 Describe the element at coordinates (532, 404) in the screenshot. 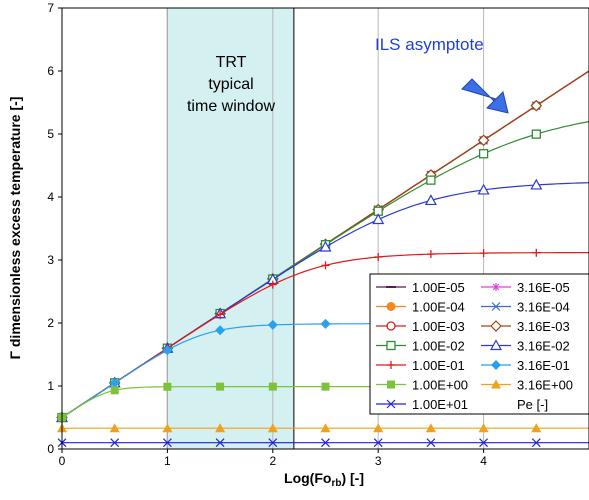

I see `legend-title: Pe [-]` at that location.